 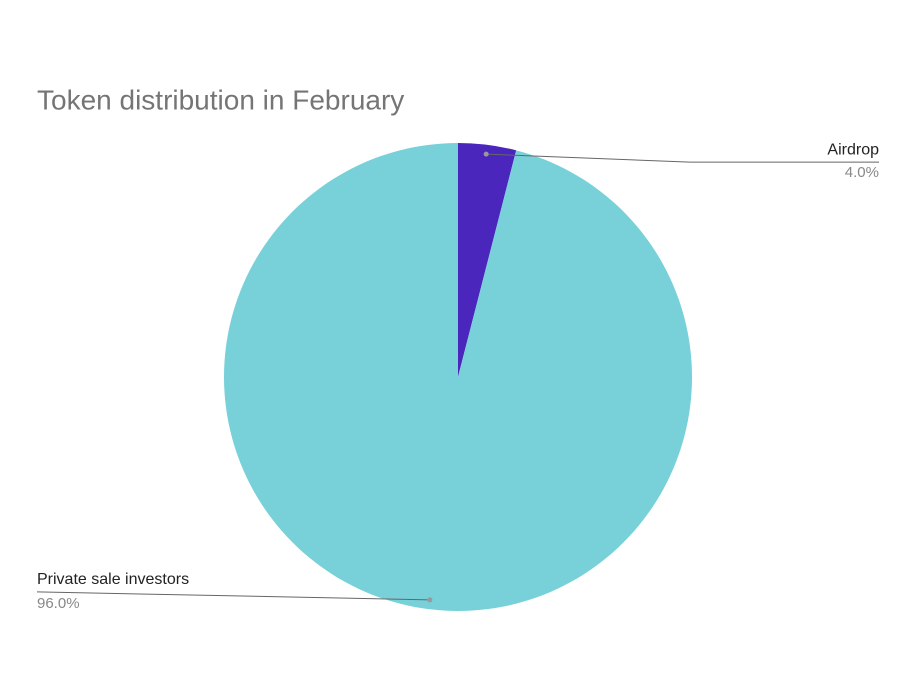 I want to click on slice-value-label: 4.0%, so click(x=862, y=172).